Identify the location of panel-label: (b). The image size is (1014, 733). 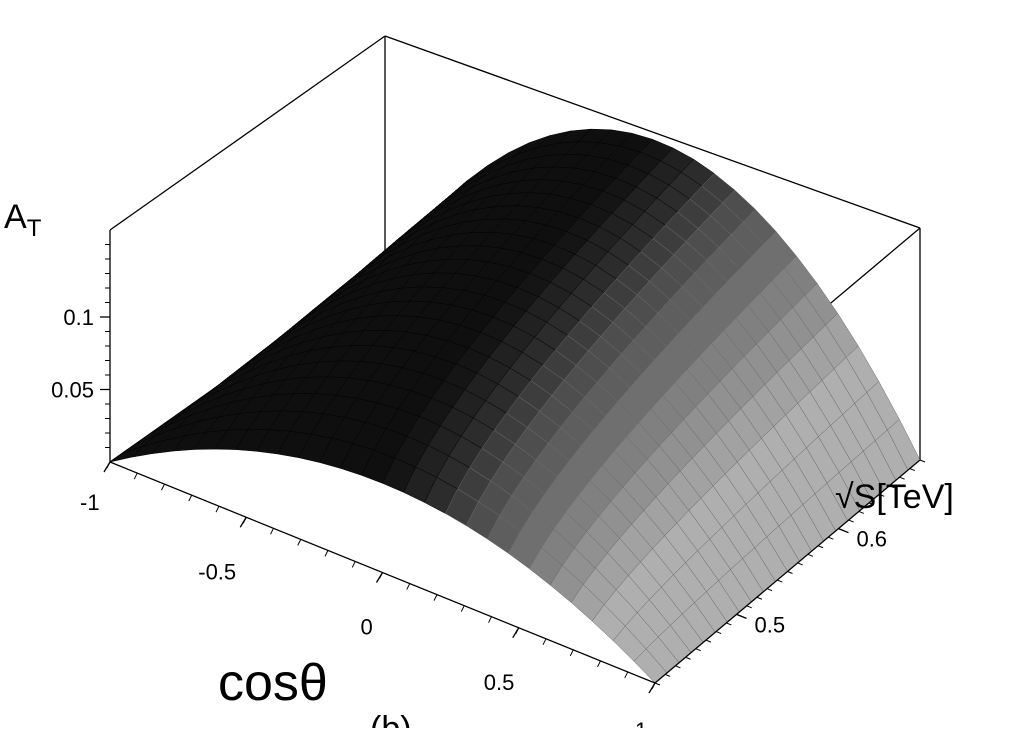
(391, 719).